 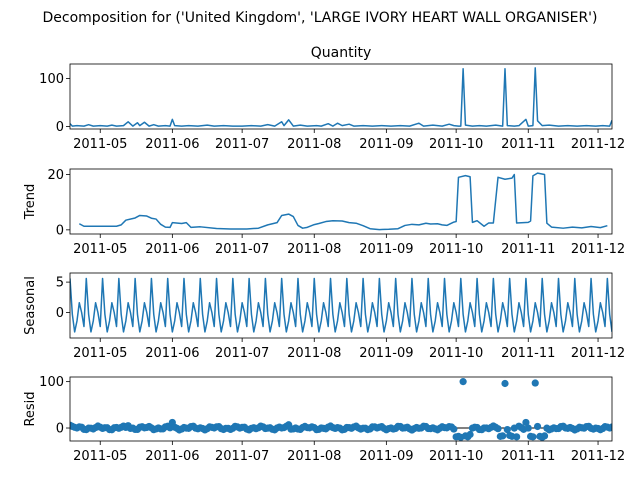 I want to click on trend-plot-area, so click(x=343, y=201).